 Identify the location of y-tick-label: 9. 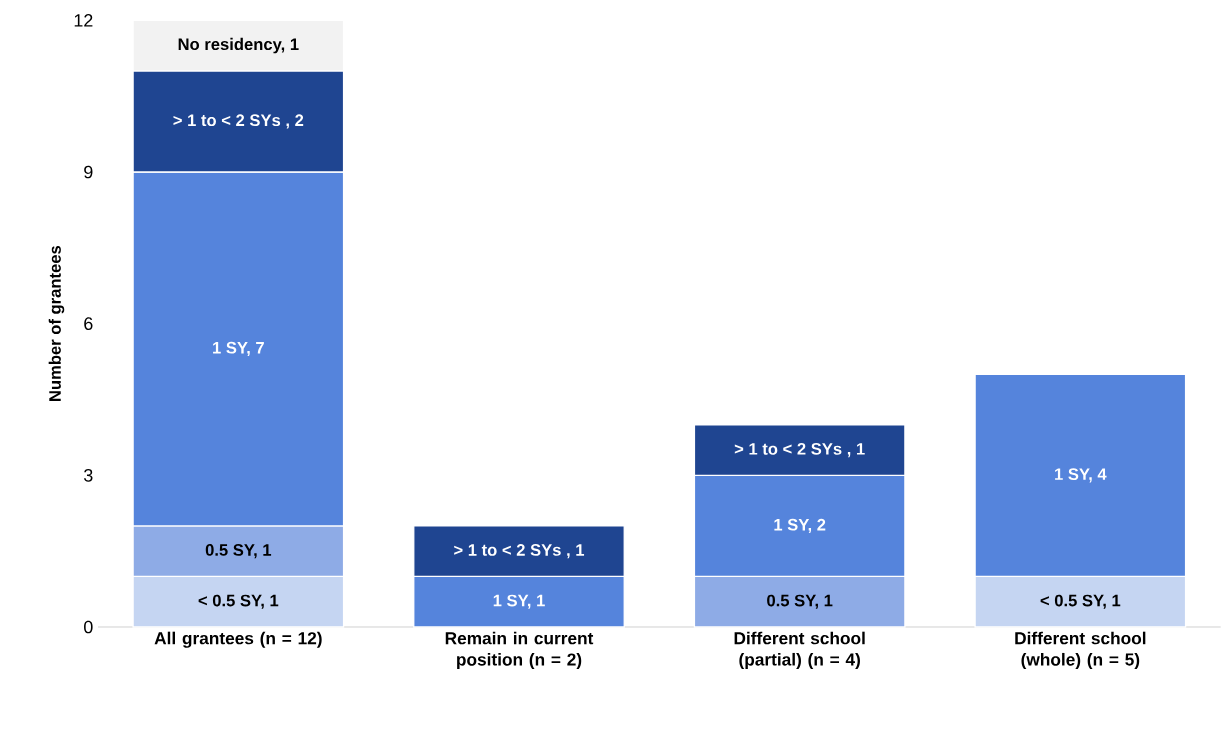
(88, 172).